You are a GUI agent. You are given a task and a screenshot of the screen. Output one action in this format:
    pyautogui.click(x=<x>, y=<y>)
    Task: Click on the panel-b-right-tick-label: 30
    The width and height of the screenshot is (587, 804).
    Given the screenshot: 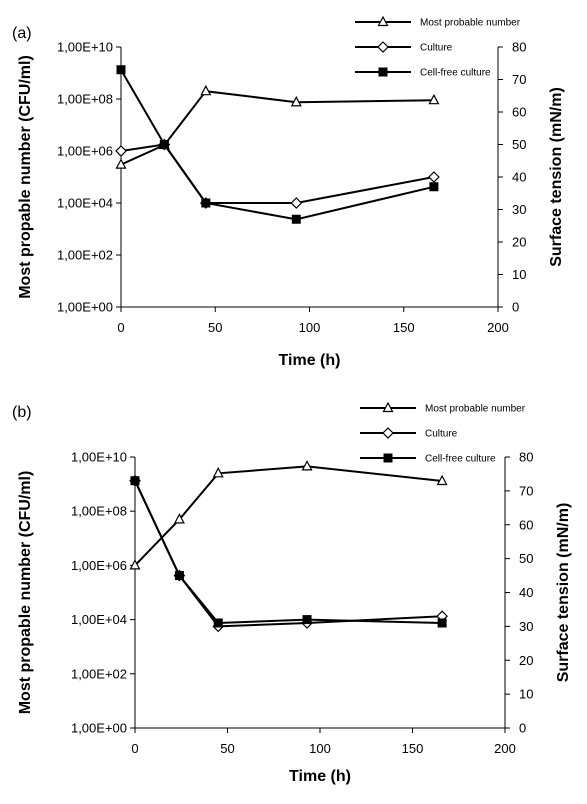 What is the action you would take?
    pyautogui.click(x=526, y=626)
    